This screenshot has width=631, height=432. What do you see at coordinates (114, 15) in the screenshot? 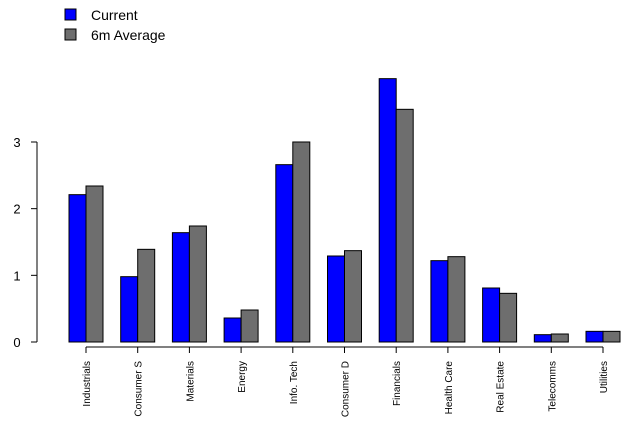
I see `legend-label-0: Current` at bounding box center [114, 15].